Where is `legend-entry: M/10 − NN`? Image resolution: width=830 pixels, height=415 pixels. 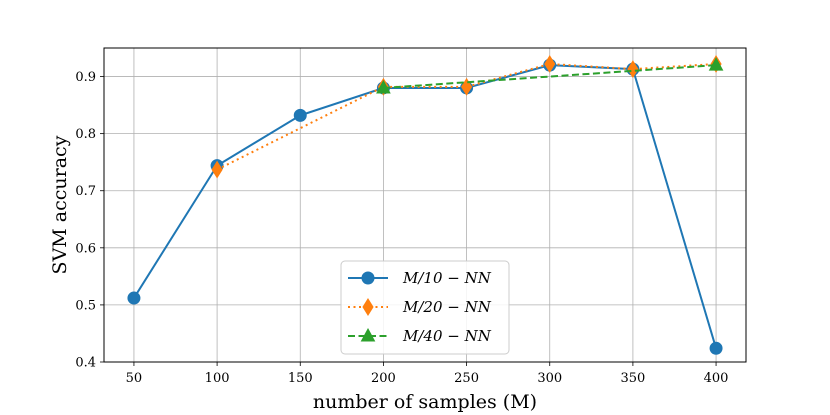 legend-entry: M/10 − NN is located at coordinates (420, 278).